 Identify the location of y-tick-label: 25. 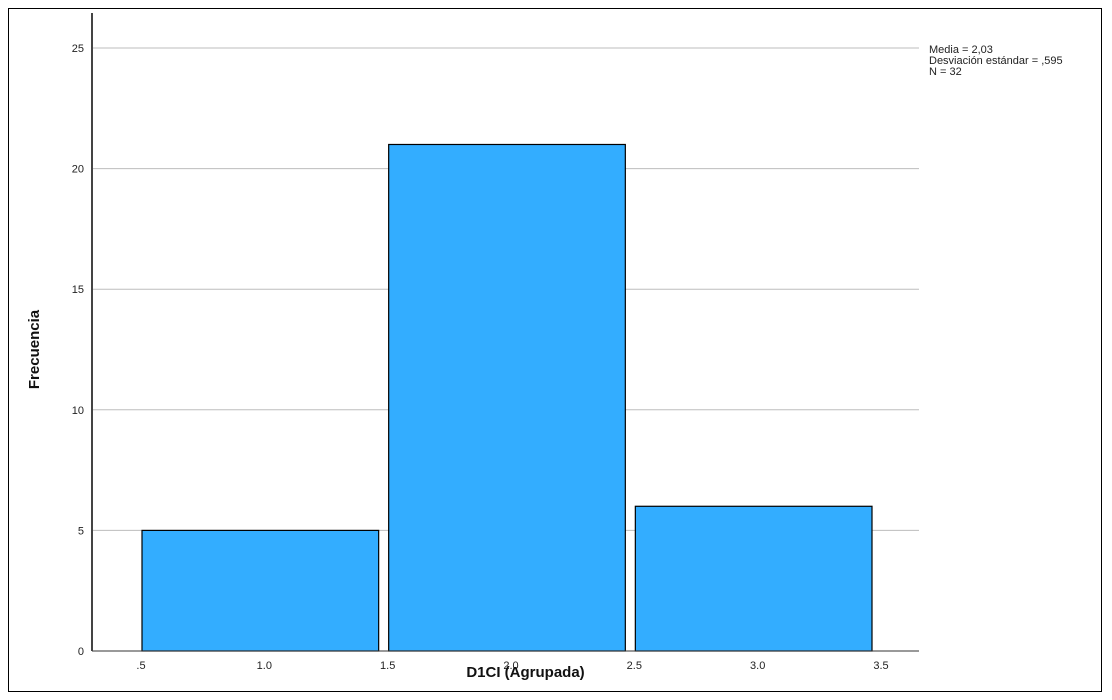
(78, 49).